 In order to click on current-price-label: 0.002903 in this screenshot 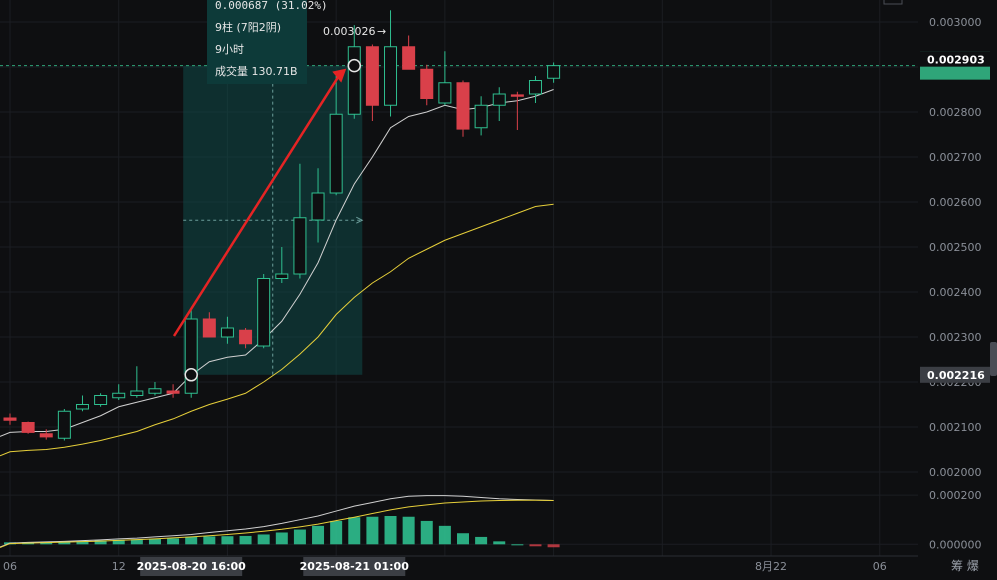, I will do `click(956, 60)`.